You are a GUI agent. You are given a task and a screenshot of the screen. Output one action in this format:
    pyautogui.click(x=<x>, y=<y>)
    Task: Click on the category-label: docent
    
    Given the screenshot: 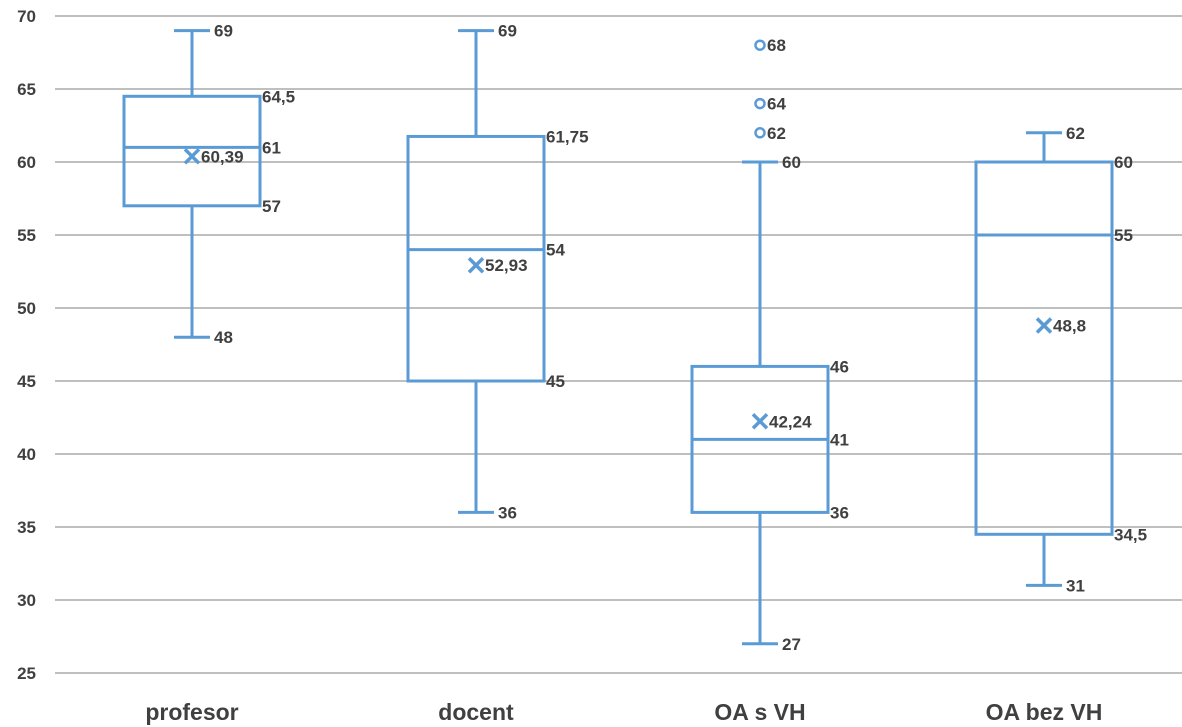 What is the action you would take?
    pyautogui.click(x=476, y=712)
    